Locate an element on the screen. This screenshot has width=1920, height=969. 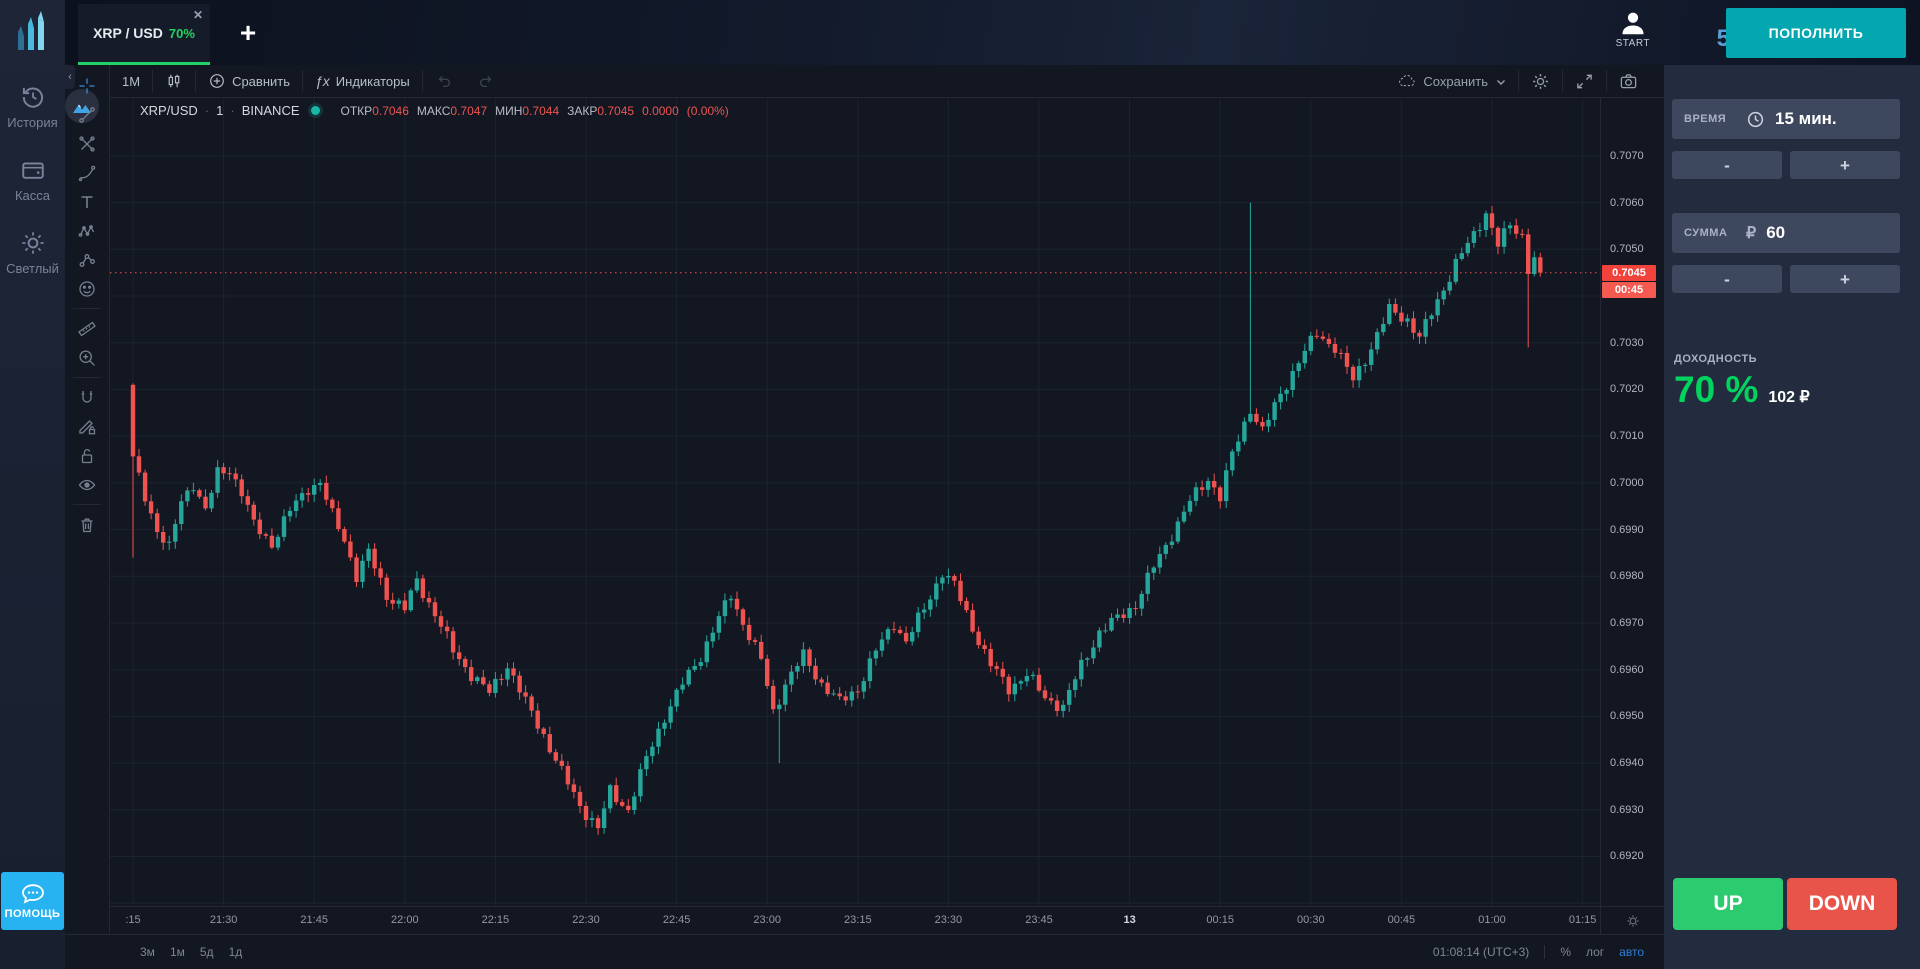
time-tick: 21:30 is located at coordinates (223, 920).